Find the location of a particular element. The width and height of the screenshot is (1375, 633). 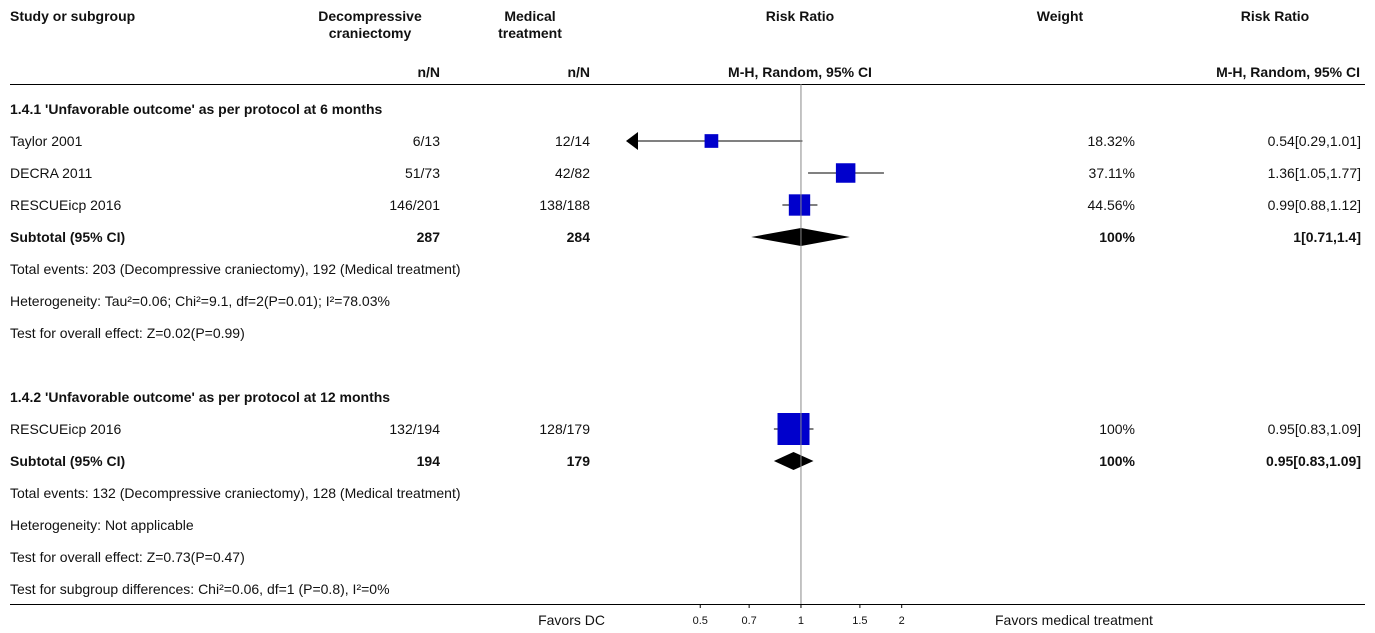

subtotal-risk-ratio: 0.95[0.83,1.09] is located at coordinates (1313, 460).